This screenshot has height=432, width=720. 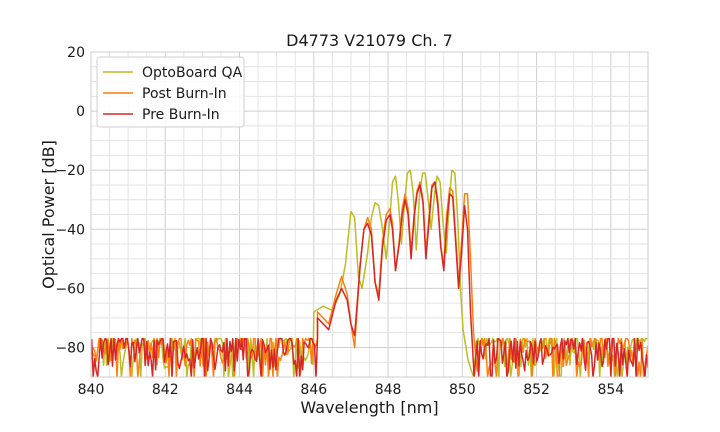 I want to click on y-tick-label: −80, so click(x=70, y=348).